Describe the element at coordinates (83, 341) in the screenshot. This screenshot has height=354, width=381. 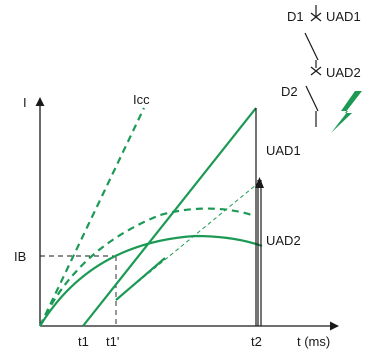
I see `t1-label: t1` at that location.